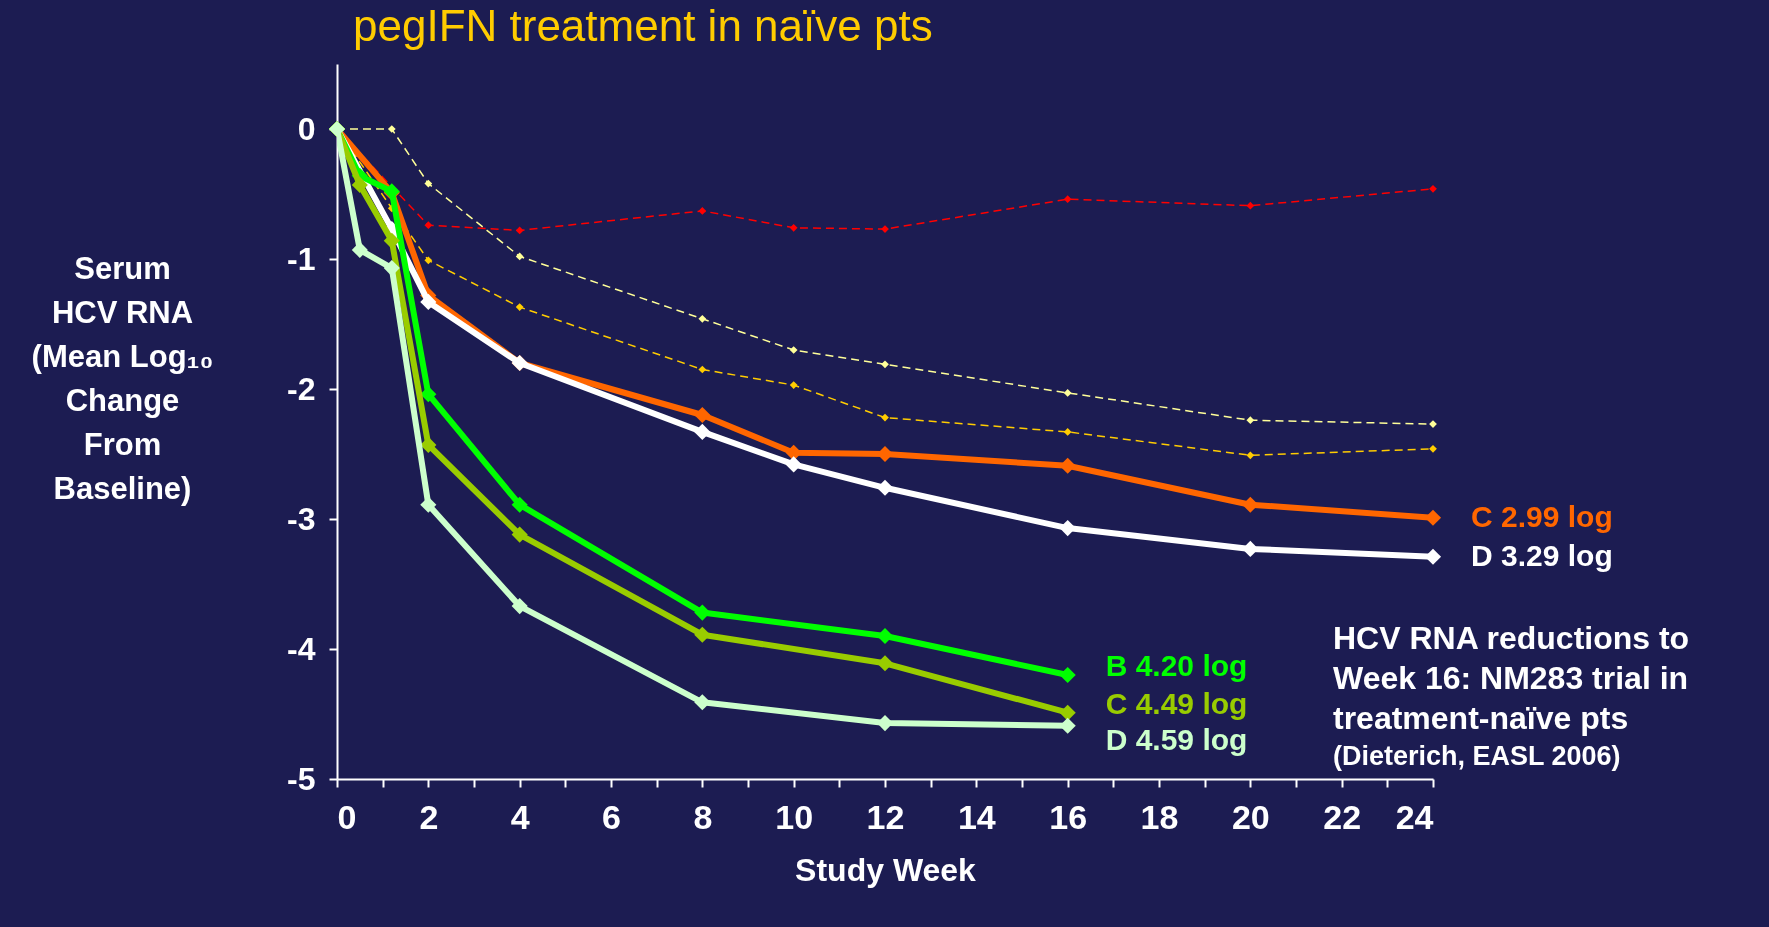  I want to click on chart-title: pegIFN treatment in naïve pts, so click(643, 25).